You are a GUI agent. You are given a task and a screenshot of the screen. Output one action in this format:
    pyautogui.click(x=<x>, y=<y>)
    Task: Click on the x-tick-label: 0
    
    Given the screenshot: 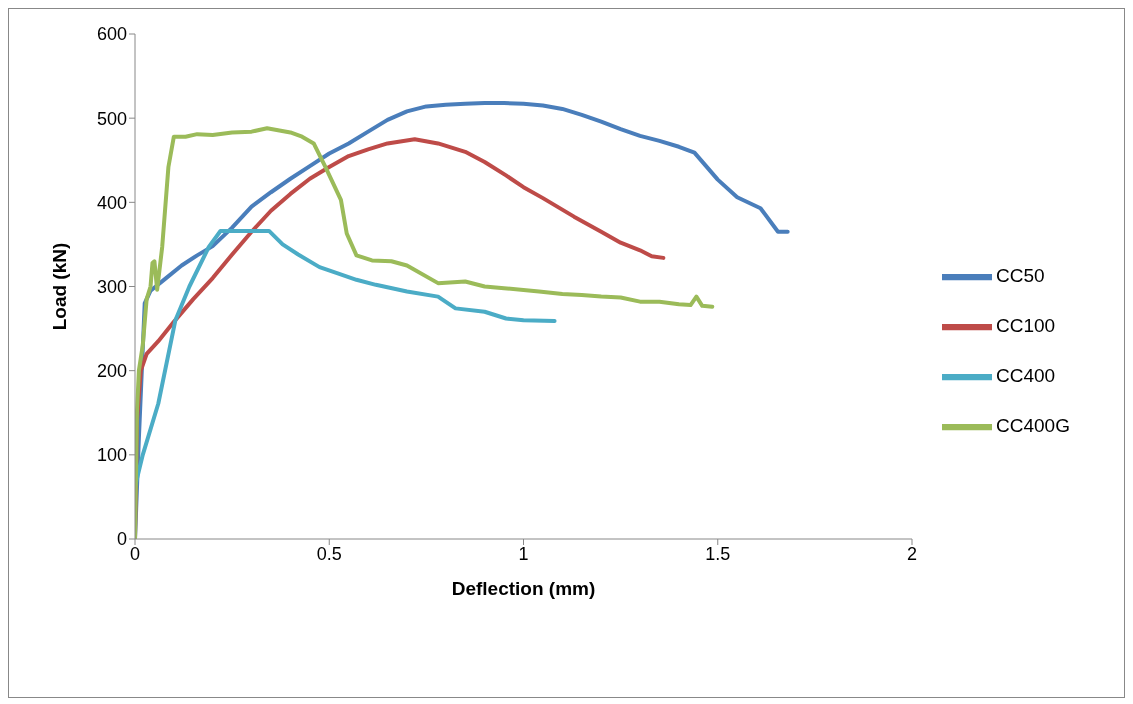 What is the action you would take?
    pyautogui.click(x=135, y=553)
    